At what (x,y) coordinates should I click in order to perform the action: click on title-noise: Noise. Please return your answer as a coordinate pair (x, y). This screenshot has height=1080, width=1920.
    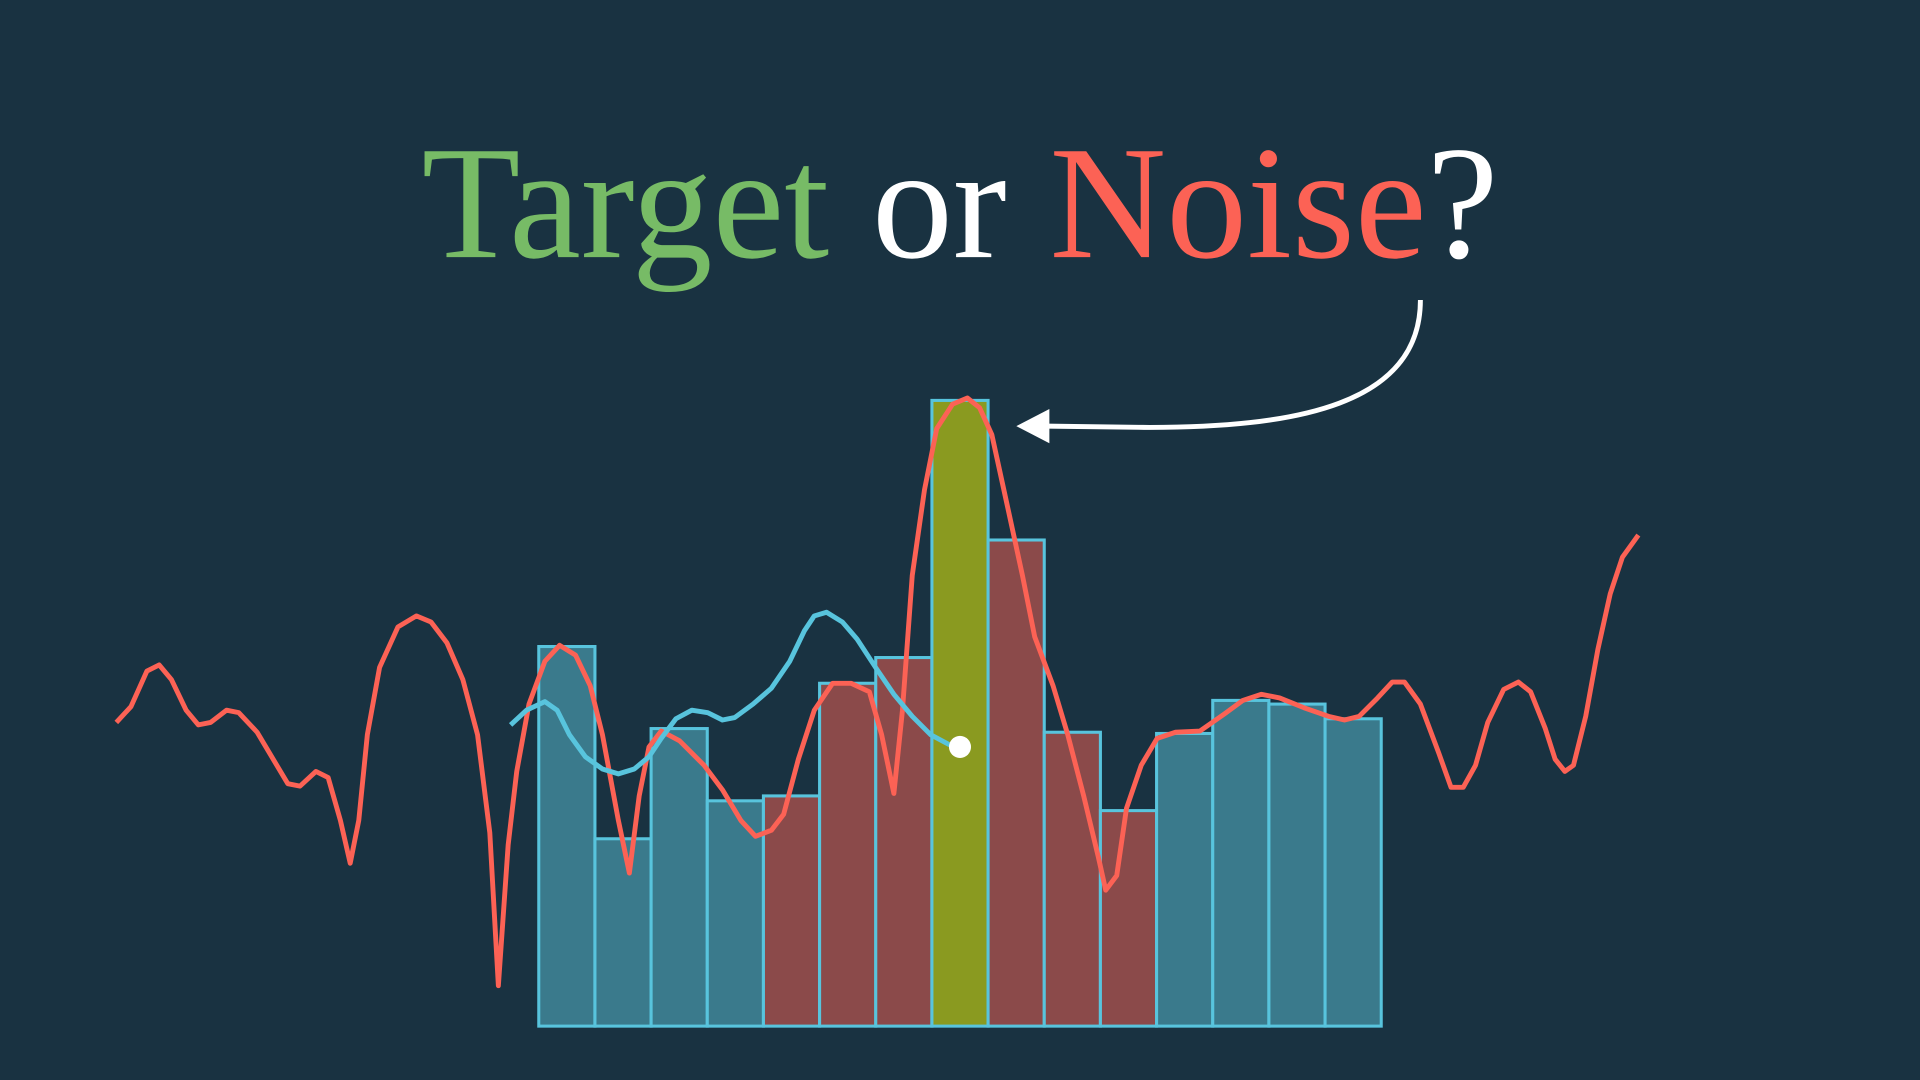
    Looking at the image, I should click on (1238, 202).